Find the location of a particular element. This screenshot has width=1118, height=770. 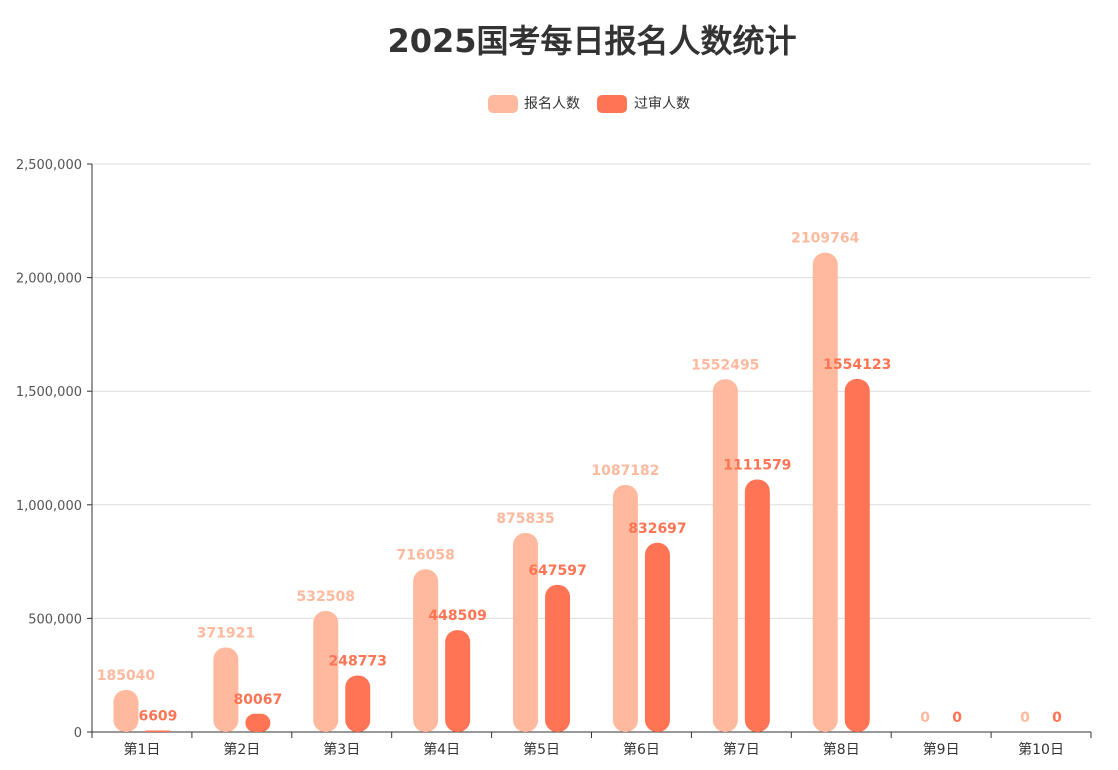

data-label: 647597 is located at coordinates (557, 571).